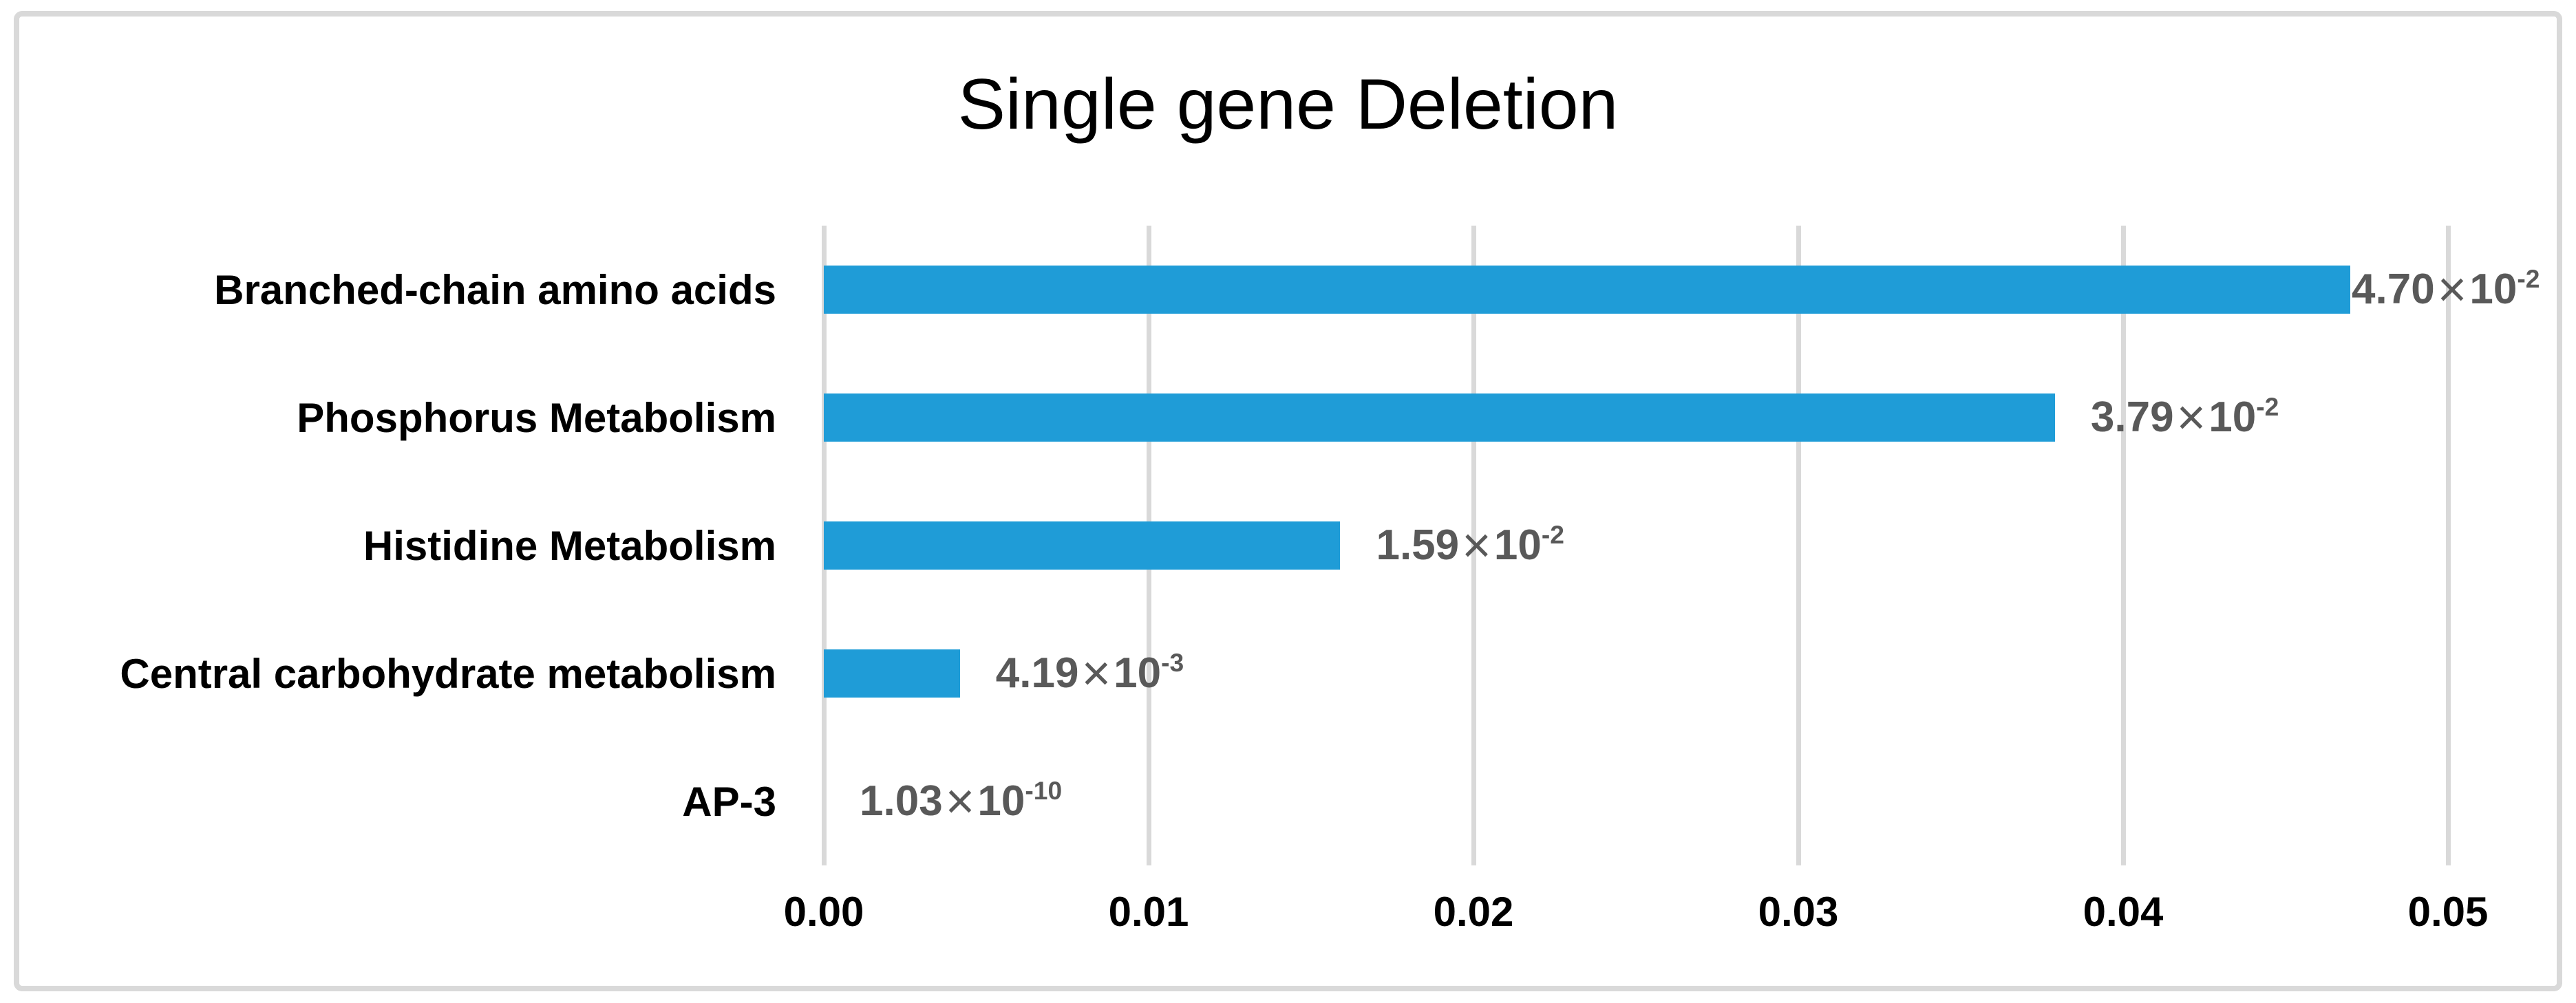 Image resolution: width=2576 pixels, height=1003 pixels. I want to click on value-mantissa: 1.03, so click(901, 801).